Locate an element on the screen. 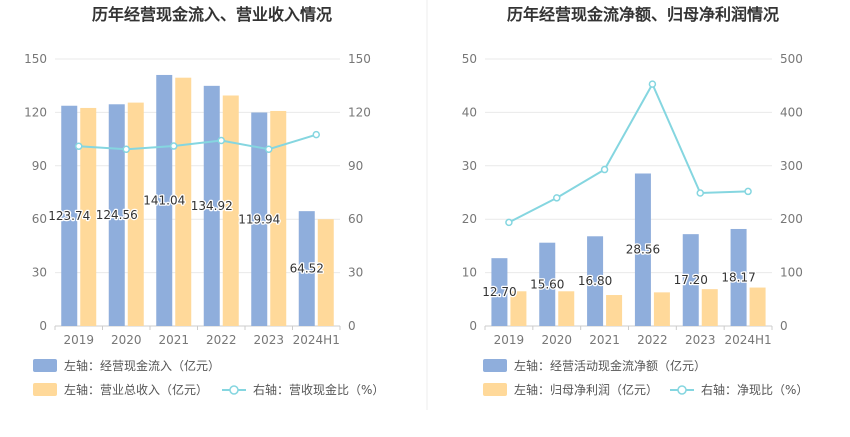 Image resolution: width=850 pixels, height=437 pixels. y-right-tick-label: 60 is located at coordinates (355, 219).